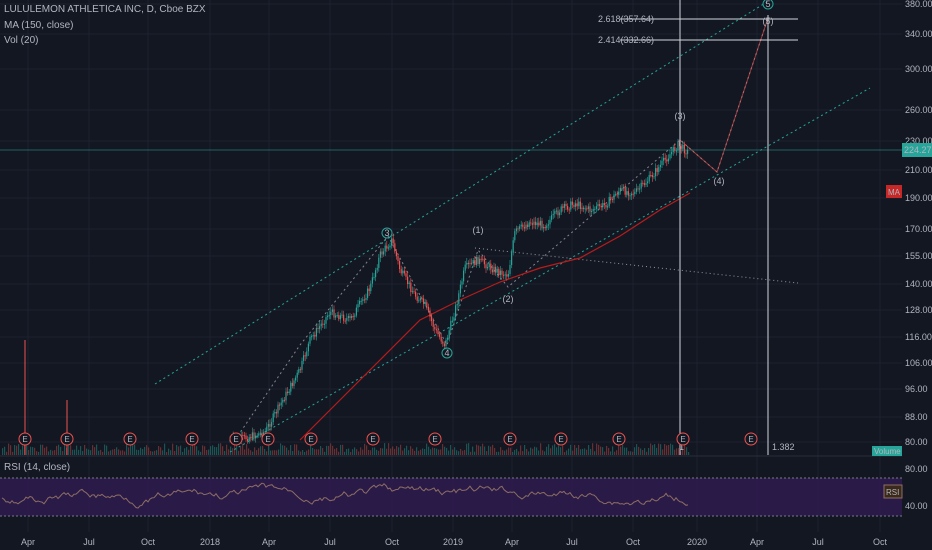 Image resolution: width=932 pixels, height=550 pixels. What do you see at coordinates (768, 5) in the screenshot?
I see `wave-label-5: 5` at bounding box center [768, 5].